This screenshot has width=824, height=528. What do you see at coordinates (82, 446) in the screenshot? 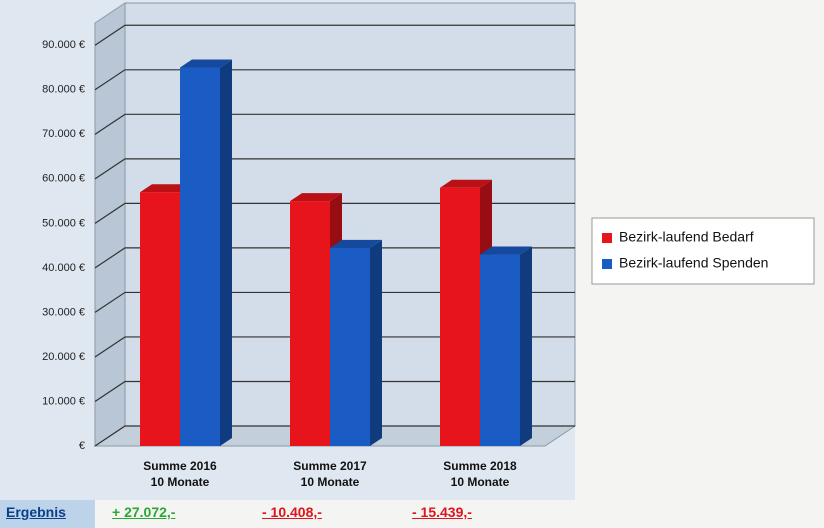
I see `y-tick-label: €` at bounding box center [82, 446].